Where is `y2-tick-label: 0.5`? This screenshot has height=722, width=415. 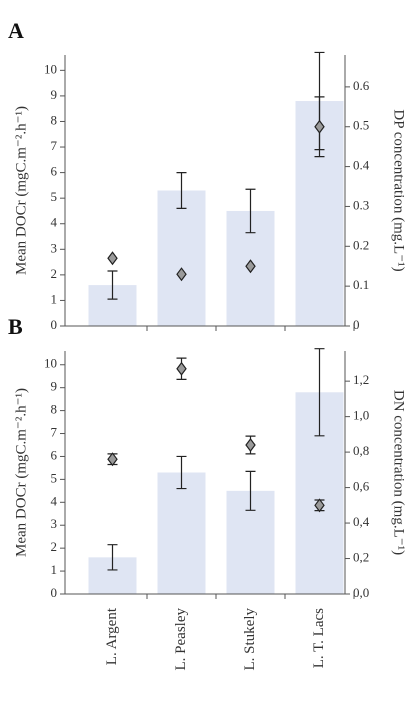 y2-tick-label: 0.5 is located at coordinates (361, 125).